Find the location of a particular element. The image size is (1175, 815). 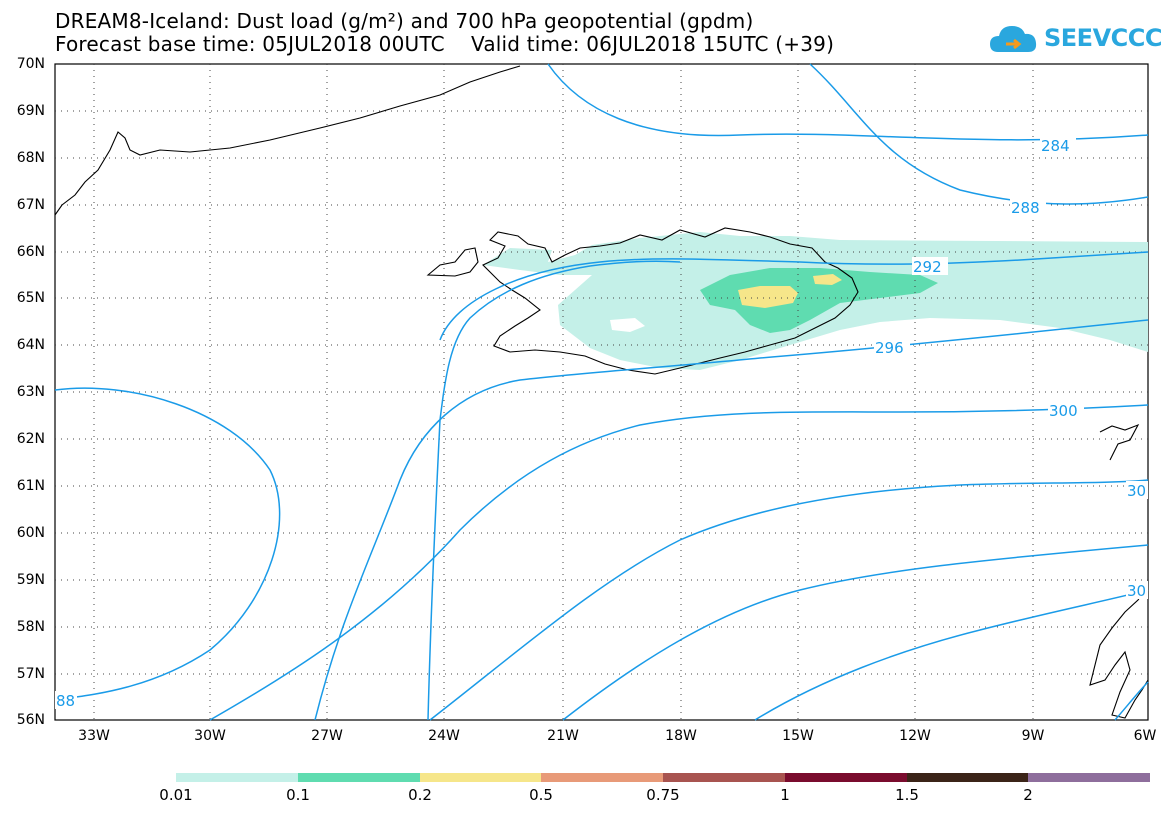

contour-label-304: 30 is located at coordinates (1136, 491).